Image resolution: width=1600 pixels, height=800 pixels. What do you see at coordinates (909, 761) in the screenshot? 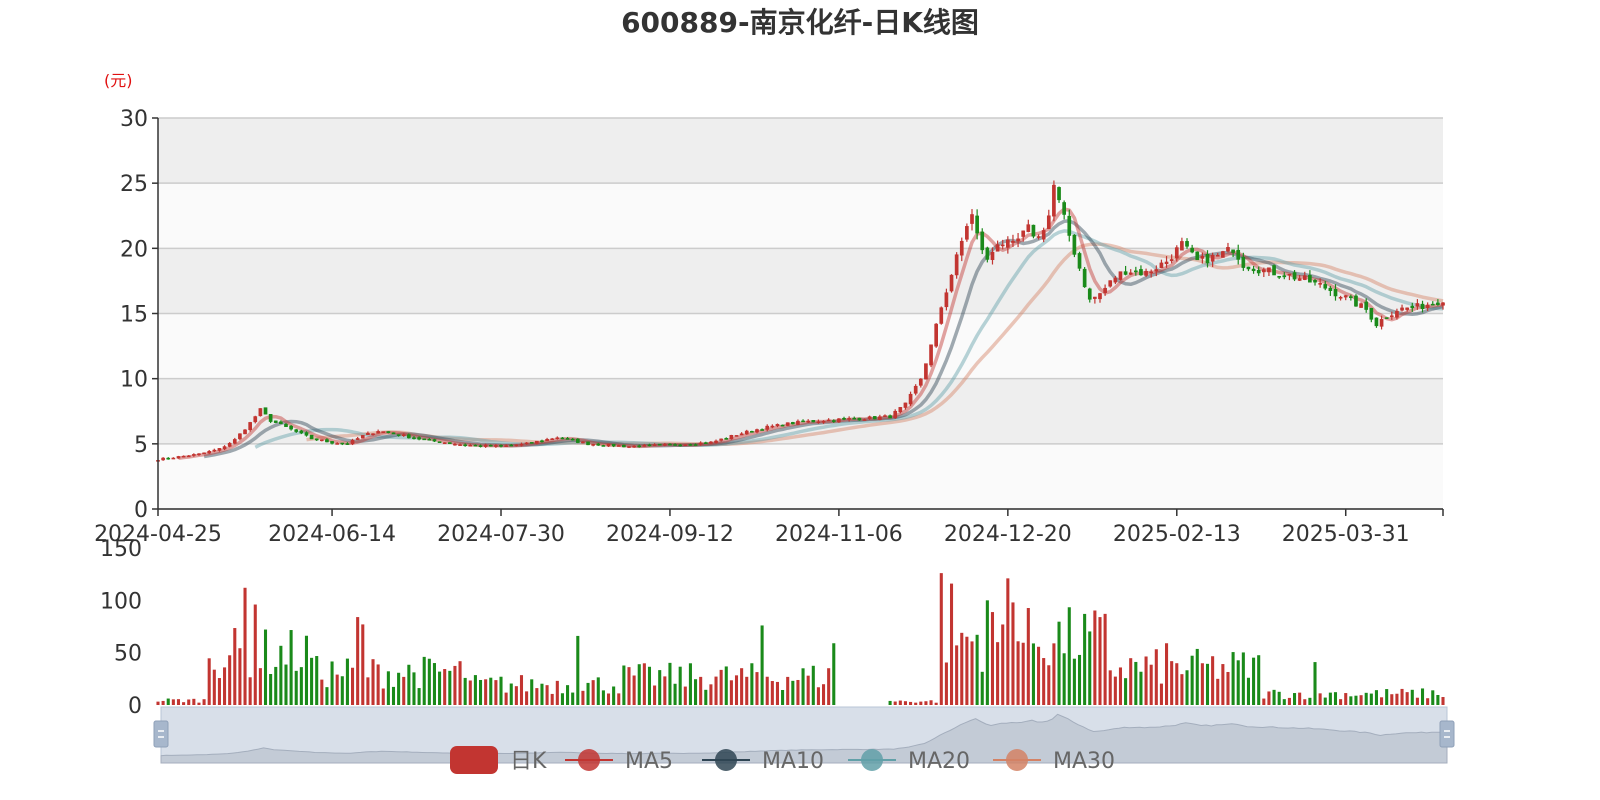
I see `legend-item-ma20: MA20` at bounding box center [909, 761].